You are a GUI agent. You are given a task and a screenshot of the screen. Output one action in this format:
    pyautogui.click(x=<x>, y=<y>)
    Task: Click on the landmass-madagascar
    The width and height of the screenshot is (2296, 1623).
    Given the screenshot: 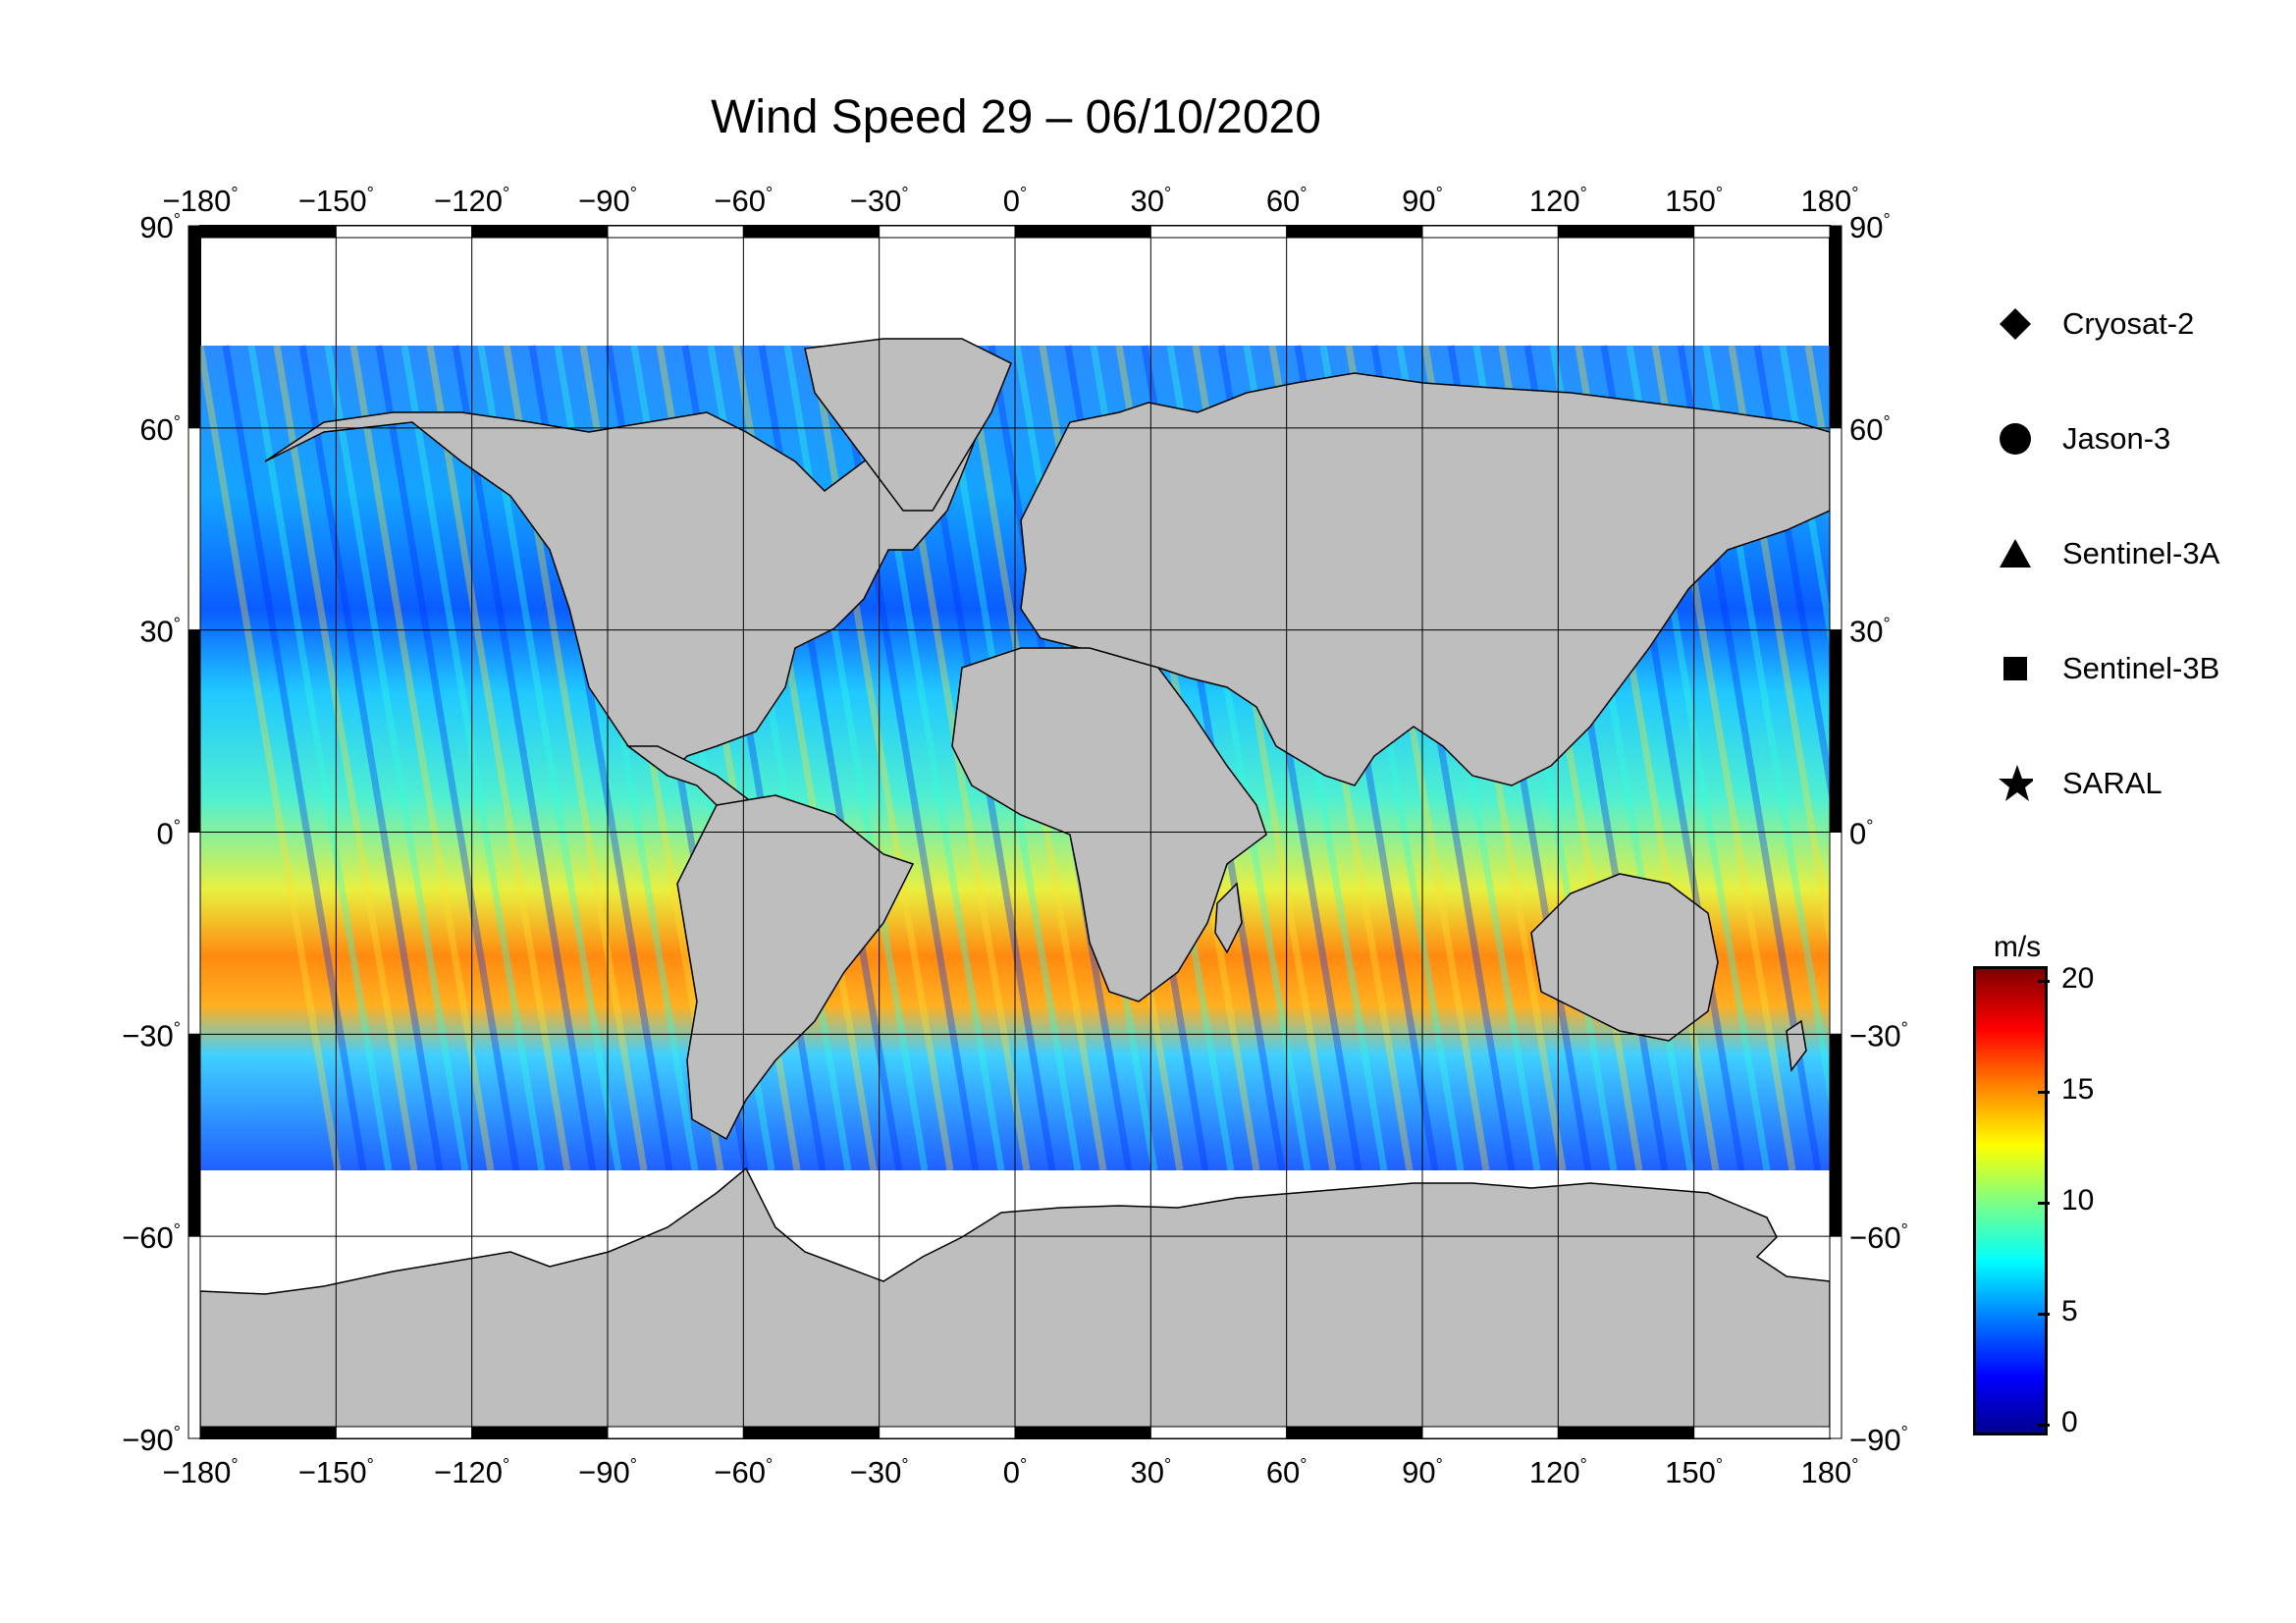 What is the action you would take?
    pyautogui.click(x=1228, y=918)
    